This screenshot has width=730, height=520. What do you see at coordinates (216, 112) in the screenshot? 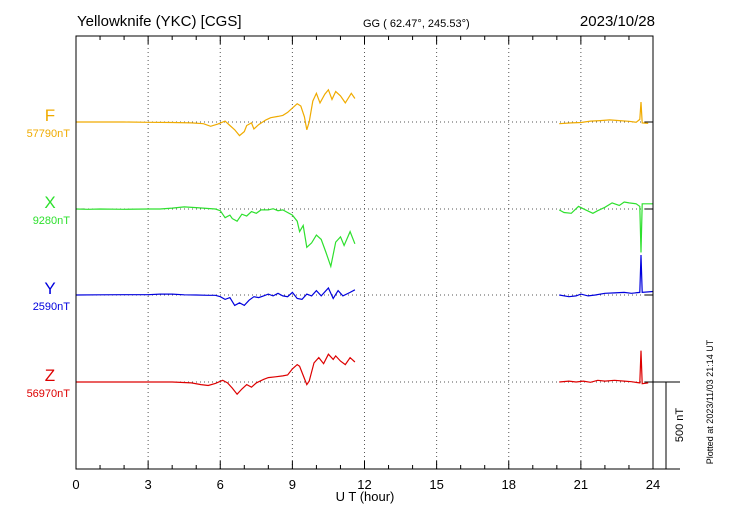
I see `series-f-line` at bounding box center [216, 112].